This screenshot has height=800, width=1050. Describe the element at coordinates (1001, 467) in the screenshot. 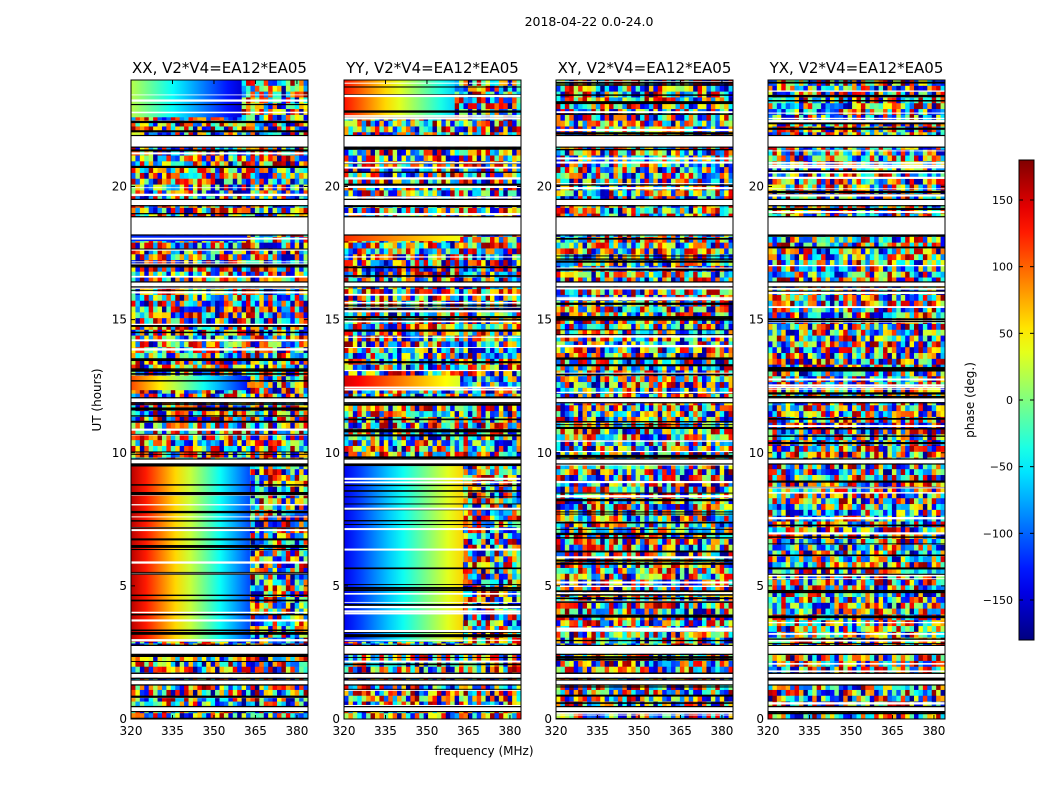

I see `colorbar-tick-label: −50` at that location.